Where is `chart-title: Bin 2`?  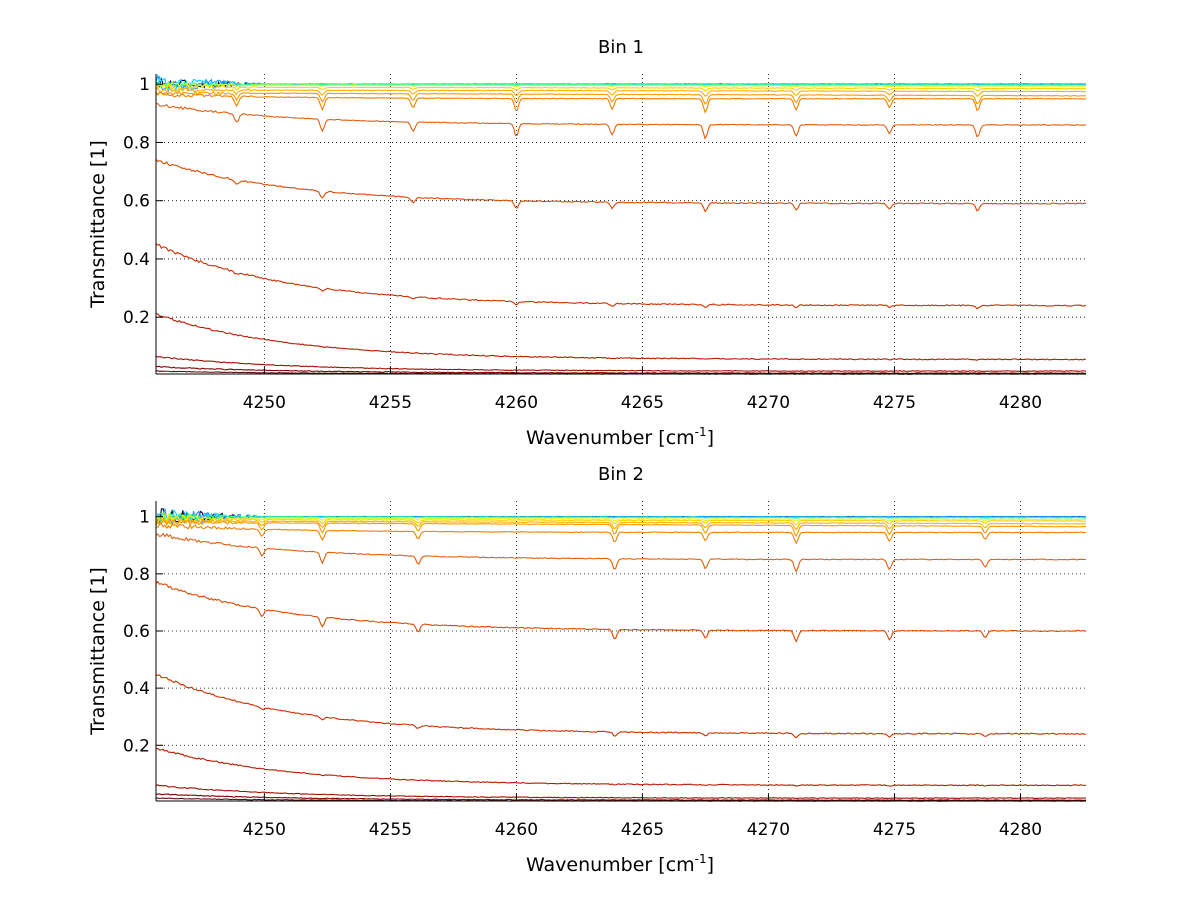 chart-title: Bin 2 is located at coordinates (621, 474).